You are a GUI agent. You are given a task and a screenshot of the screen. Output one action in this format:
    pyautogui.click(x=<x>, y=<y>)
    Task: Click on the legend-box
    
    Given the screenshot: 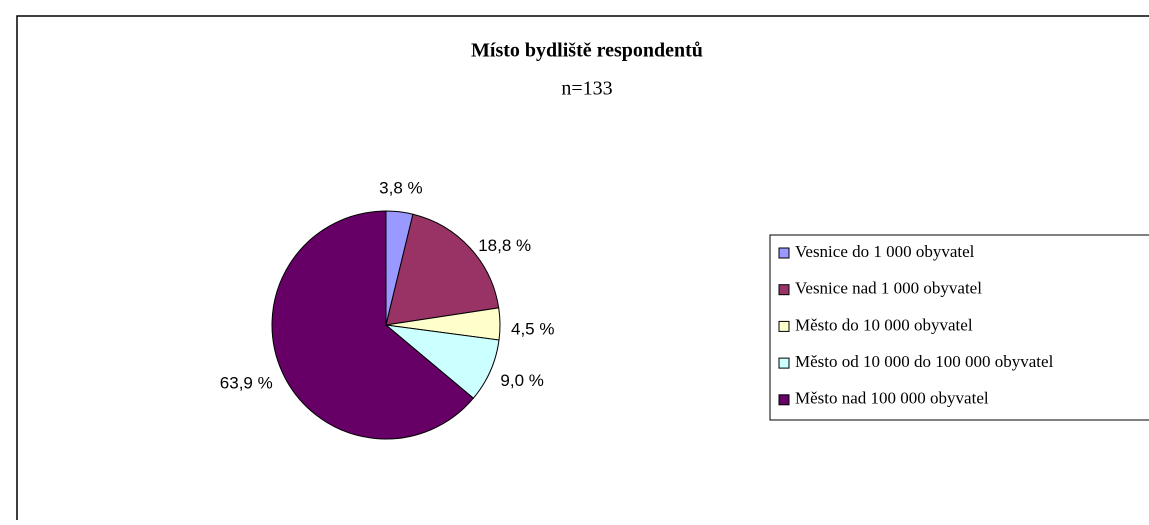 What is the action you would take?
    pyautogui.click(x=959, y=327)
    